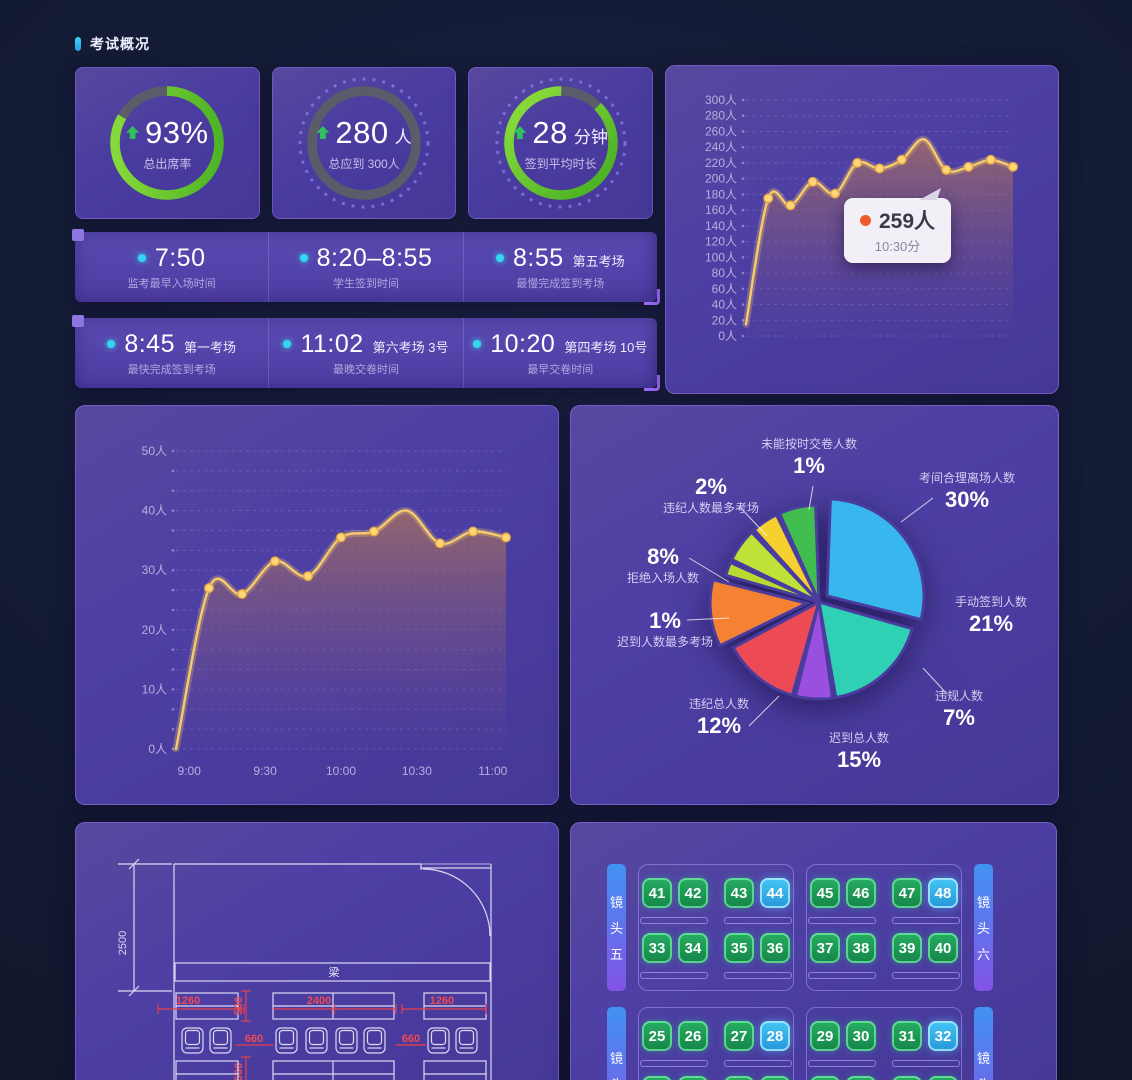 The image size is (1132, 1080). What do you see at coordinates (825, 893) in the screenshot?
I see `seat: 45` at bounding box center [825, 893].